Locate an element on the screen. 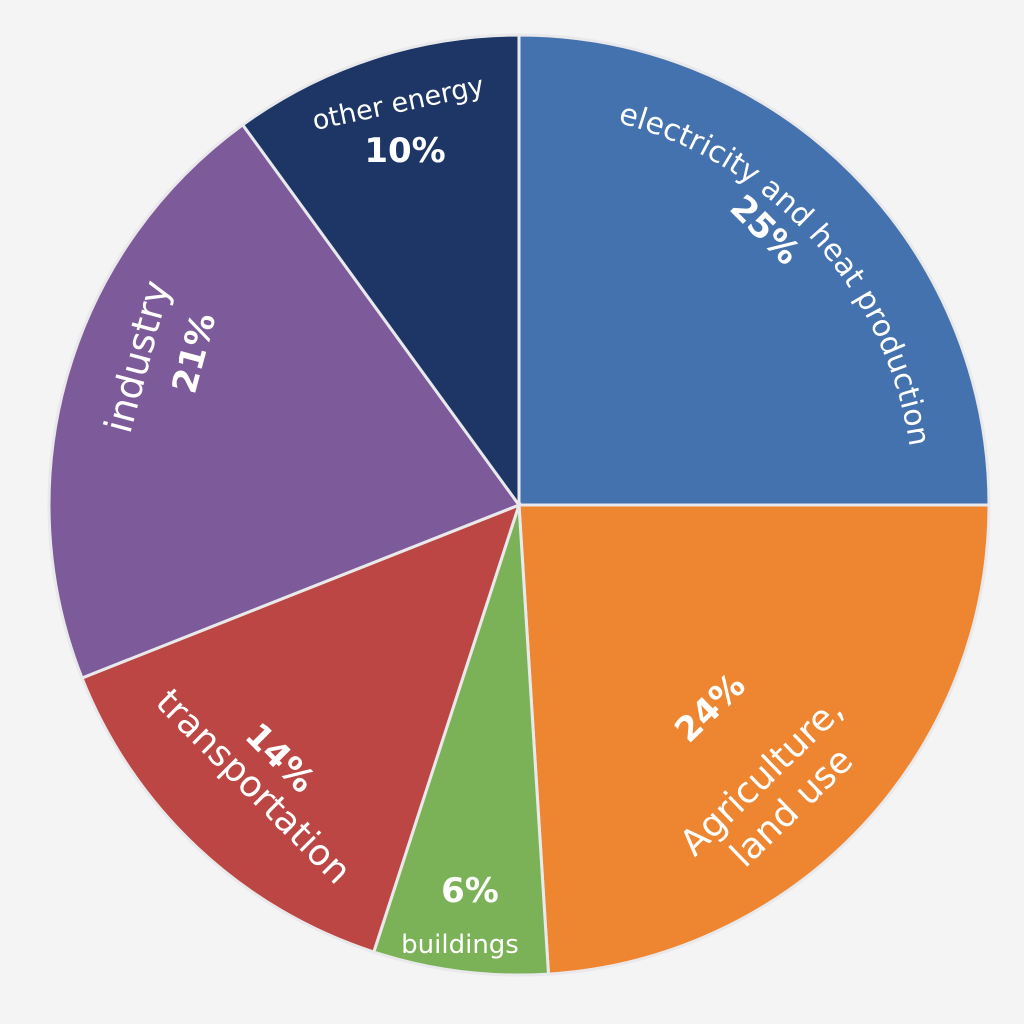 The width and height of the screenshot is (1024, 1024). slice-category-line: buildings is located at coordinates (460, 945).